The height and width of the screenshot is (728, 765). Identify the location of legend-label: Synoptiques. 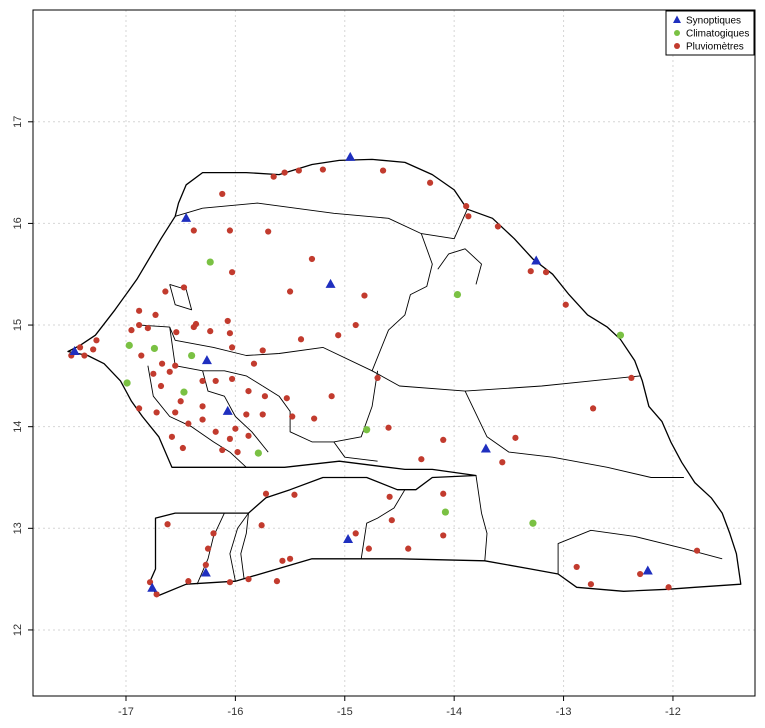
(713, 21).